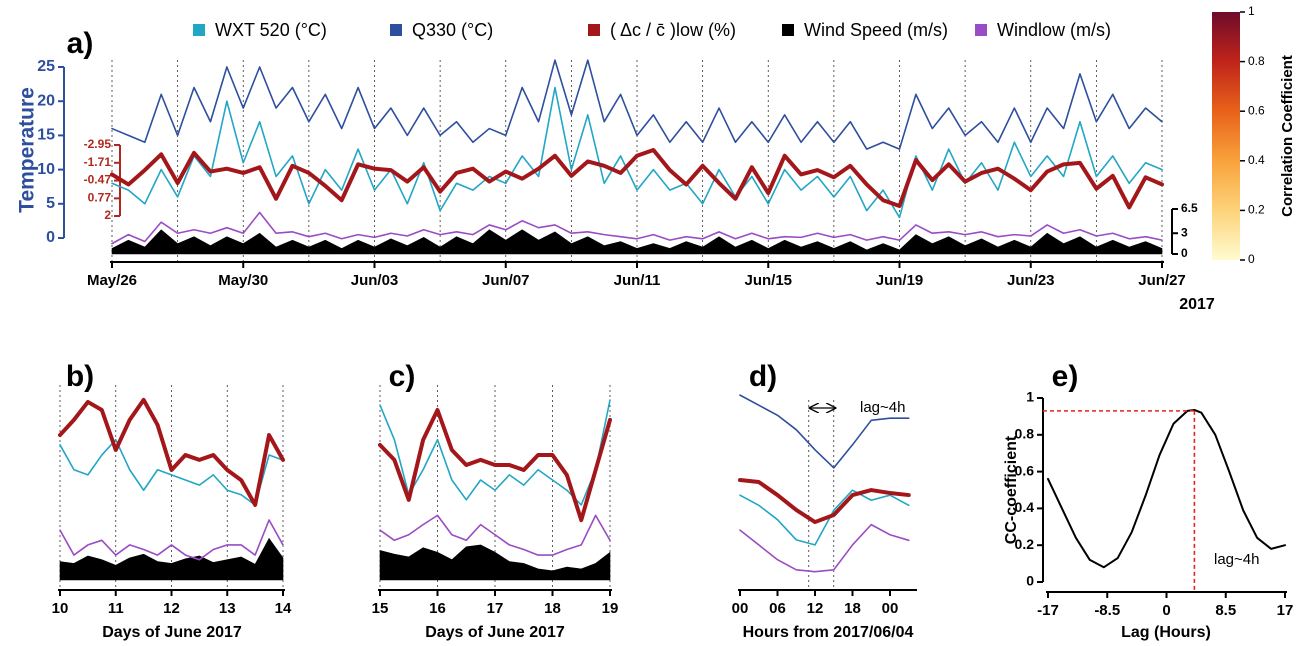 This screenshot has width=1302, height=646. Describe the element at coordinates (402, 376) in the screenshot. I see `panel-label: c)` at that location.